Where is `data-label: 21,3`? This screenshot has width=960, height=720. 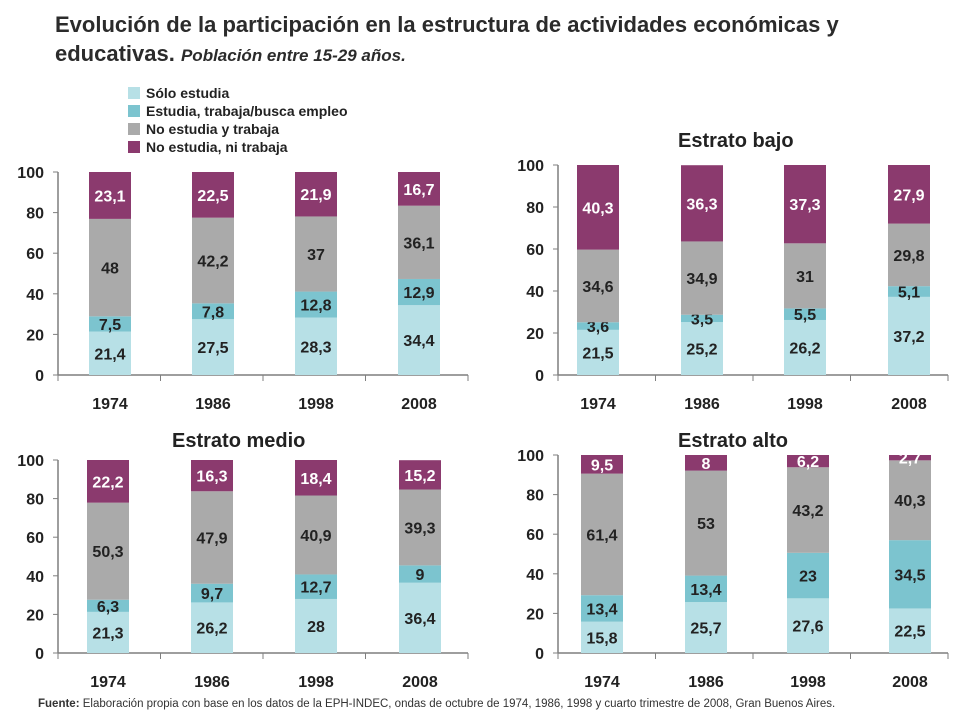 data-label: 21,3 is located at coordinates (107, 633).